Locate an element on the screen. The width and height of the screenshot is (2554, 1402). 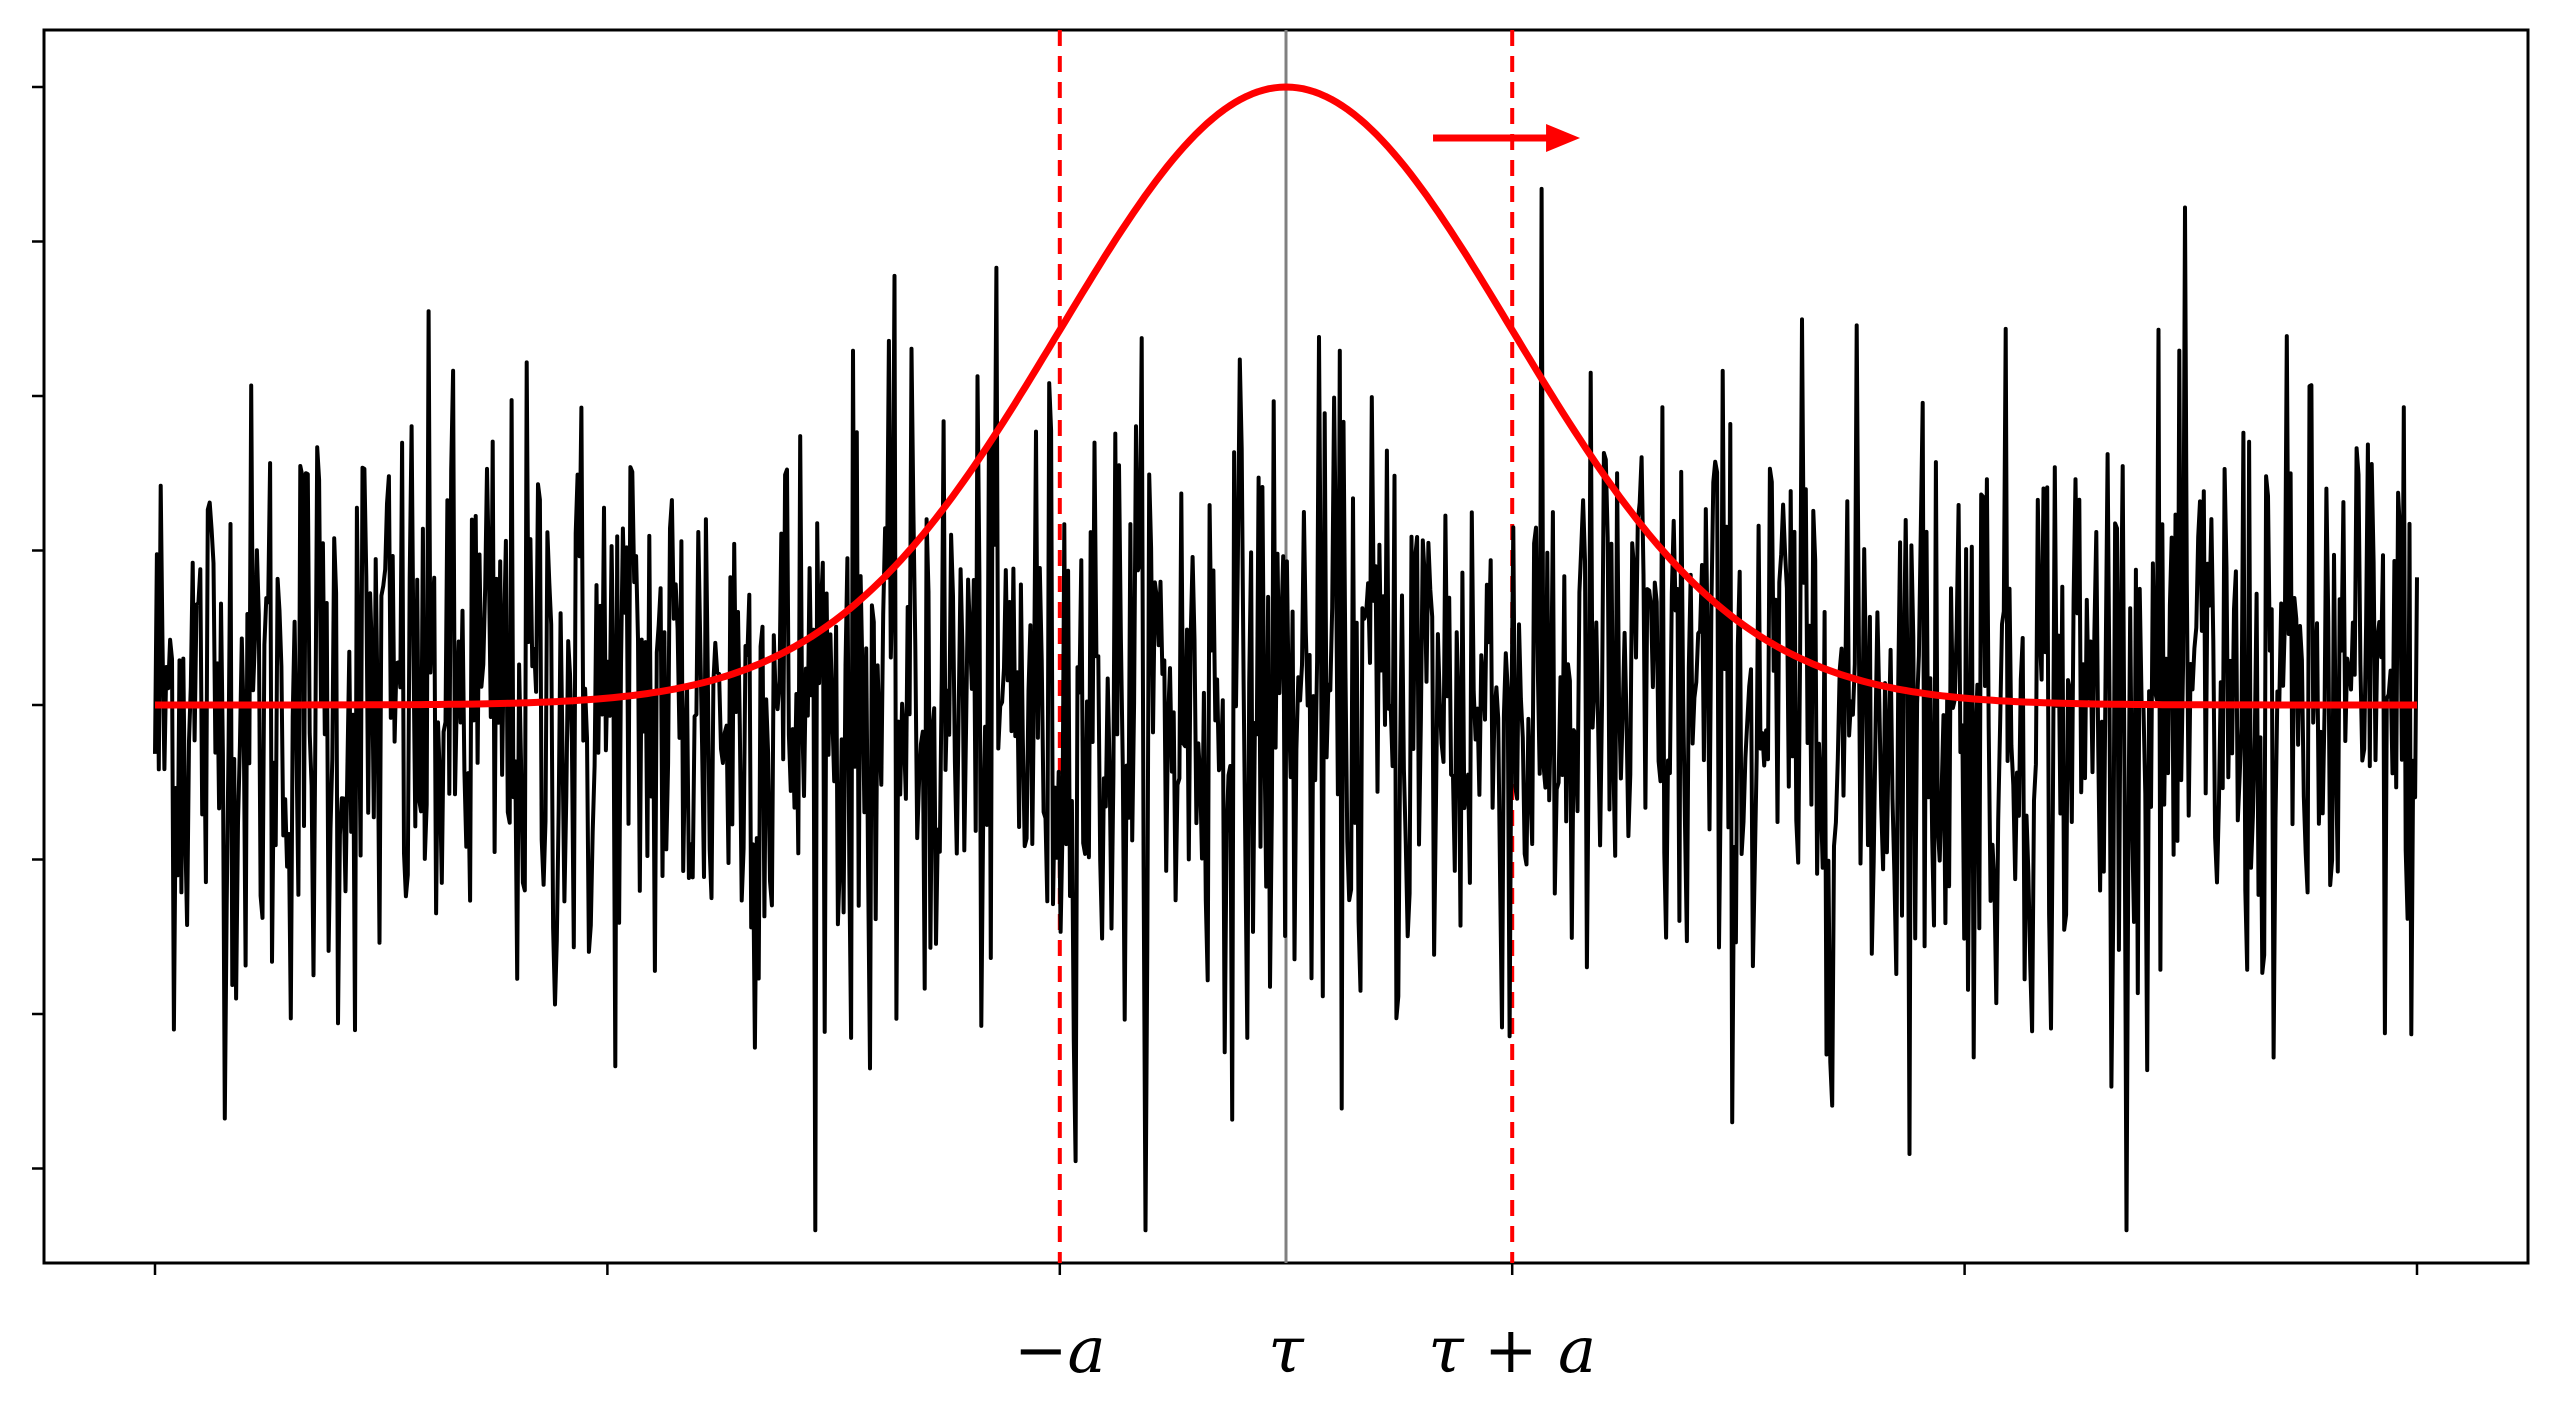
x-tick-label: τ is located at coordinates (1286, 1351).